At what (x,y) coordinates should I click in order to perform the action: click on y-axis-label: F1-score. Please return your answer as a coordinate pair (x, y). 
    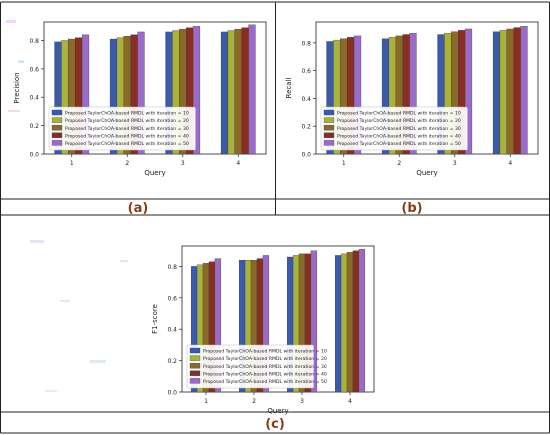
    Looking at the image, I should click on (155, 319).